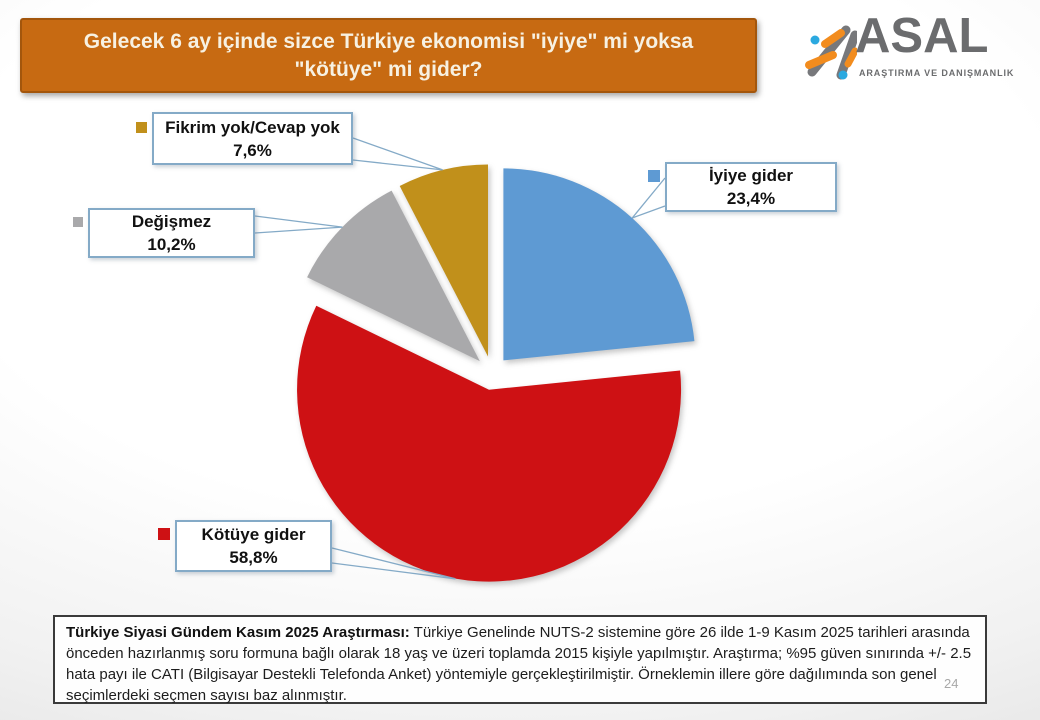 The height and width of the screenshot is (720, 1040). I want to click on label-text: Değişmez, so click(171, 221).